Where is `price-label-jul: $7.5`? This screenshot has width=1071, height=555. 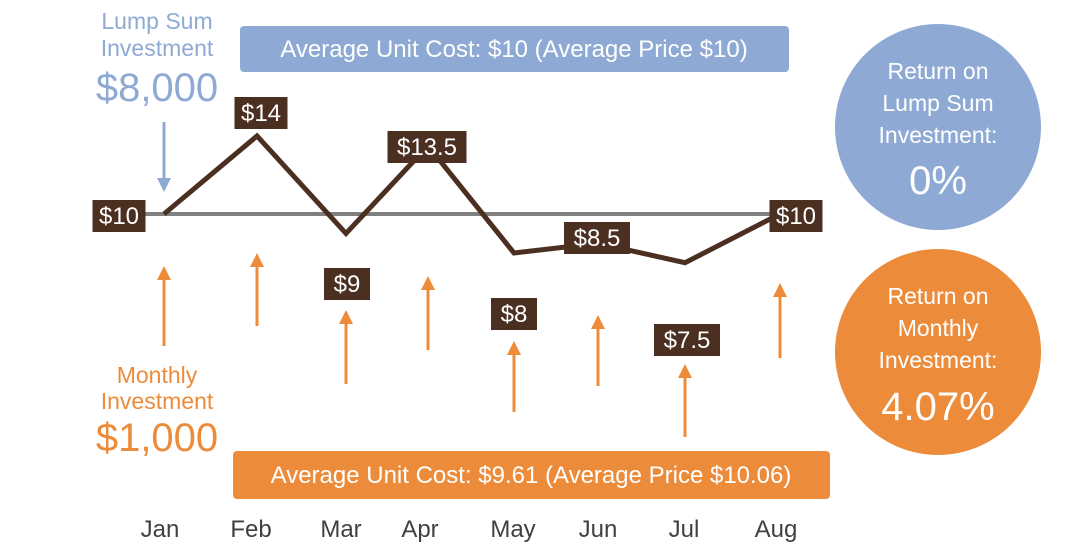
price-label-jul: $7.5 is located at coordinates (687, 340).